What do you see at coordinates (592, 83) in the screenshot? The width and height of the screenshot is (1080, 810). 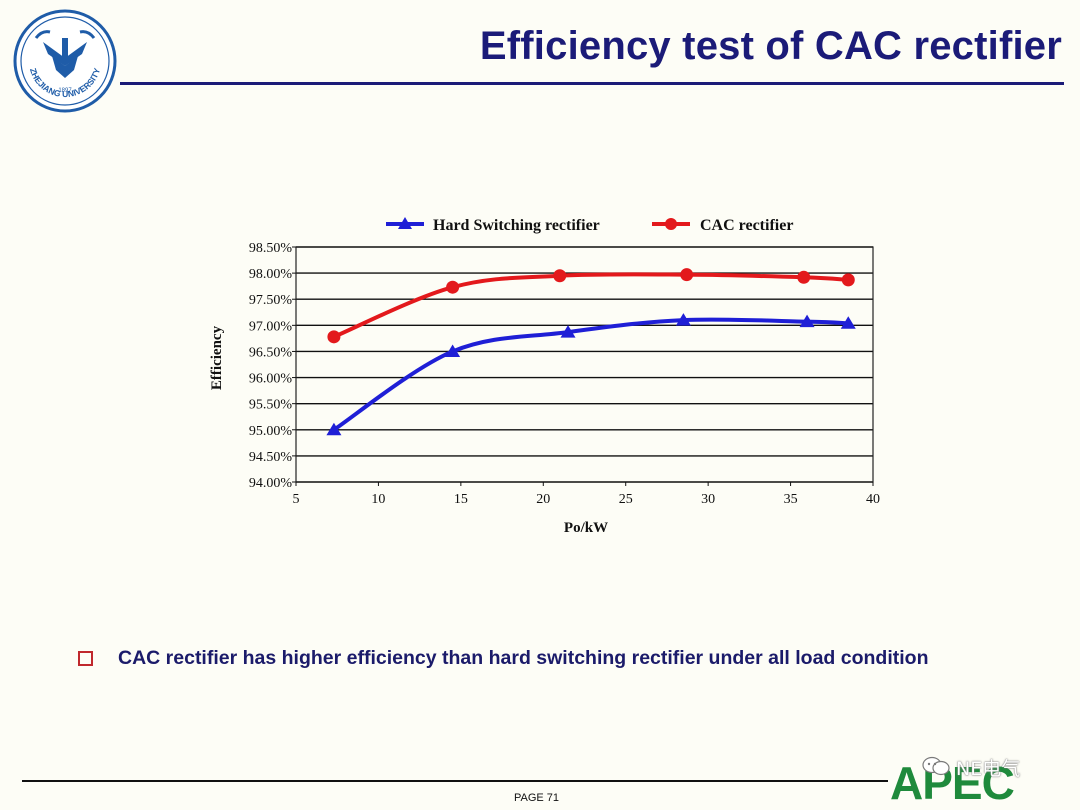 I see `title-underline` at bounding box center [592, 83].